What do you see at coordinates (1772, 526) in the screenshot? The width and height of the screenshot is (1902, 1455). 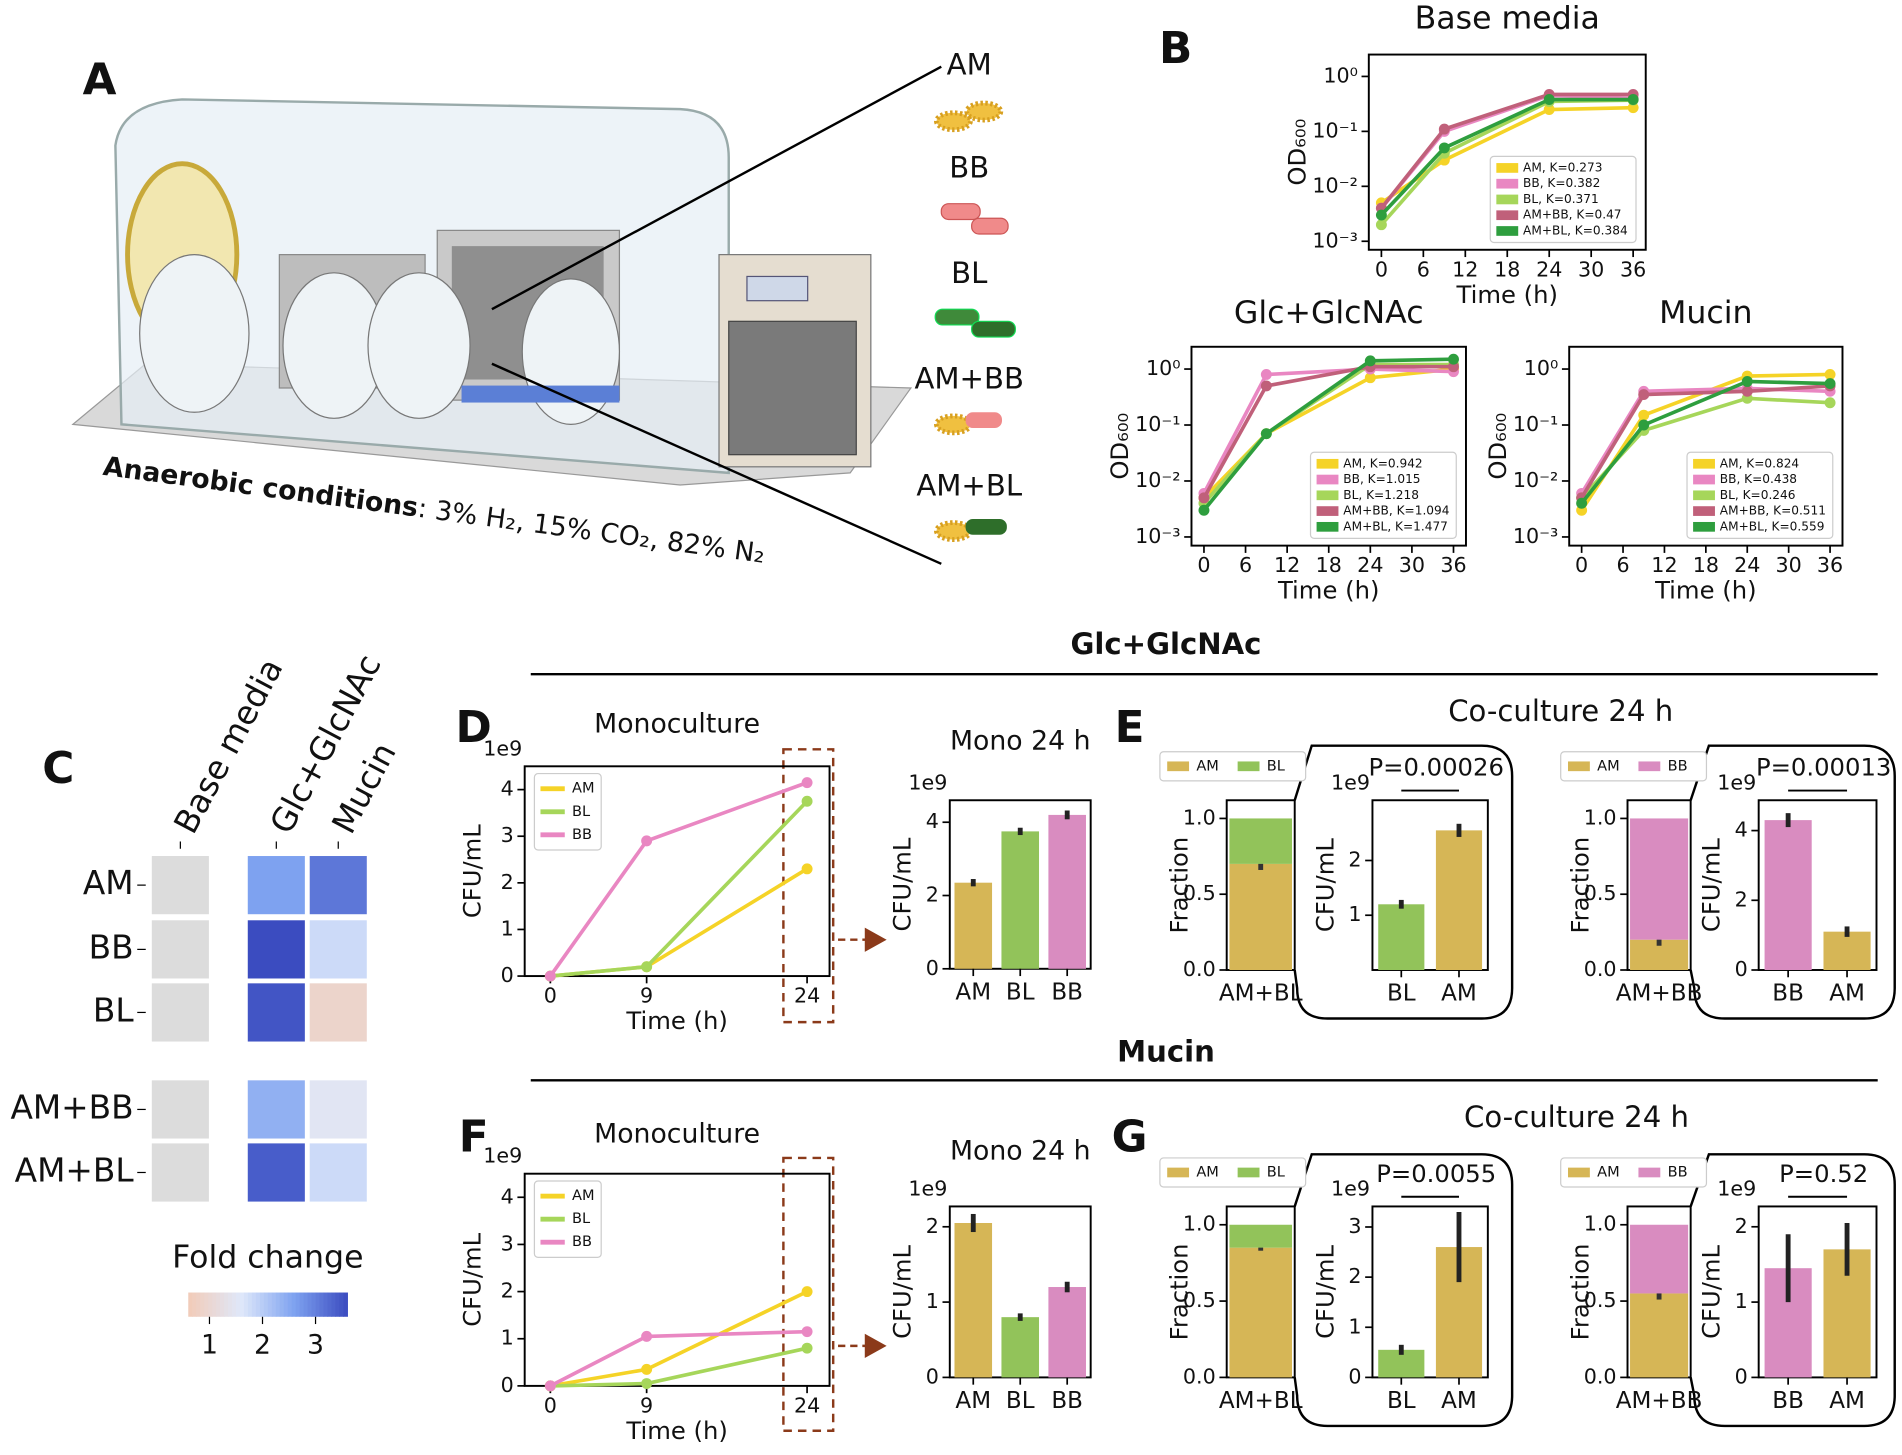 I see `legend-label: AM+BL, K=0.559` at bounding box center [1772, 526].